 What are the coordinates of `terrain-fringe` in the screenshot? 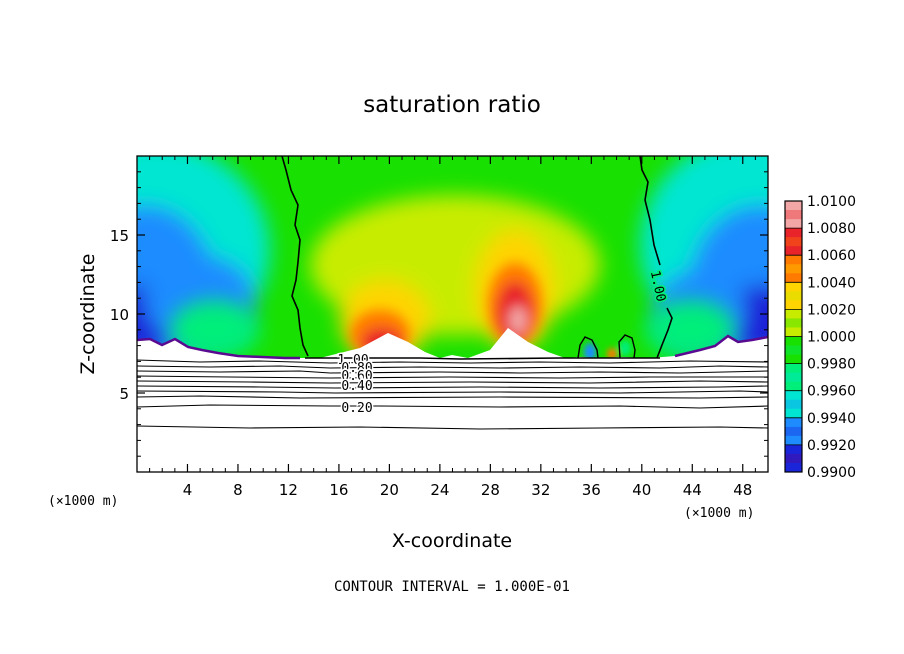 It's located at (218, 348).